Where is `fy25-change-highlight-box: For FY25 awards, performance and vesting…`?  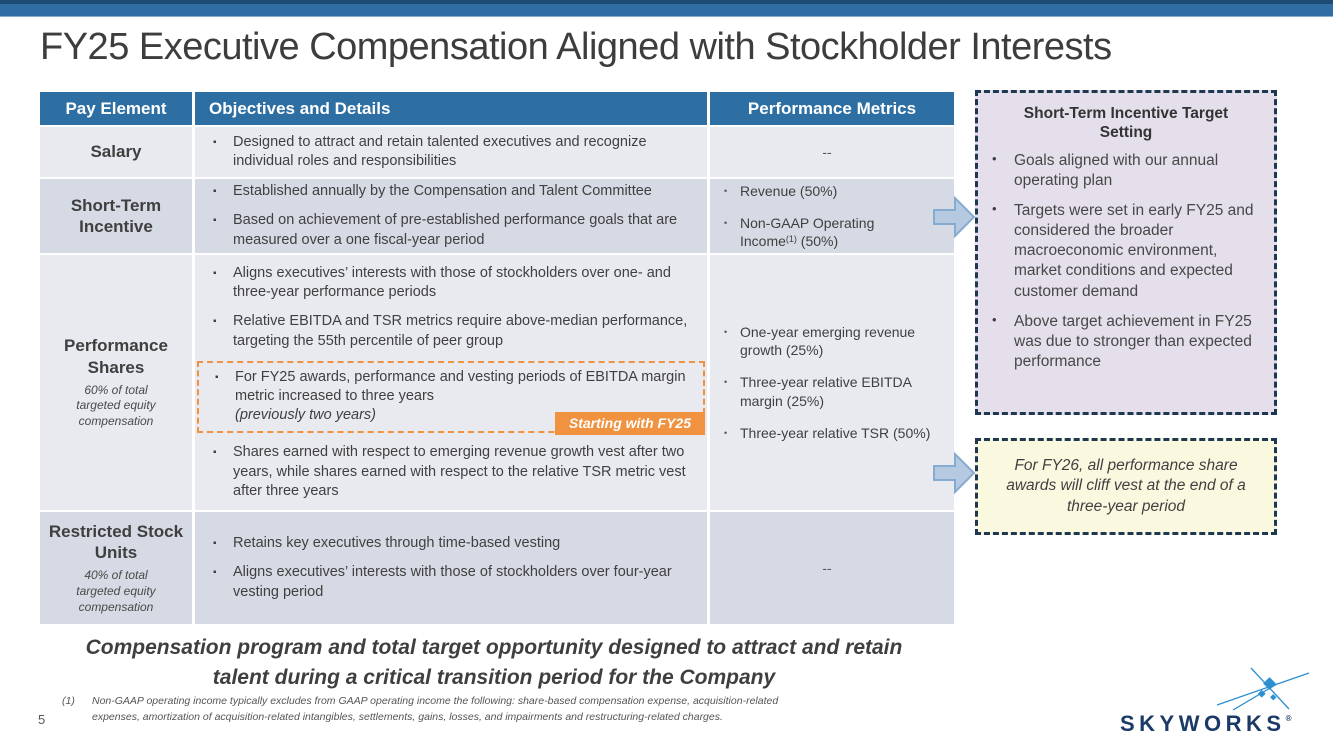
fy25-change-highlight-box: For FY25 awards, performance and vesting… is located at coordinates (451, 398).